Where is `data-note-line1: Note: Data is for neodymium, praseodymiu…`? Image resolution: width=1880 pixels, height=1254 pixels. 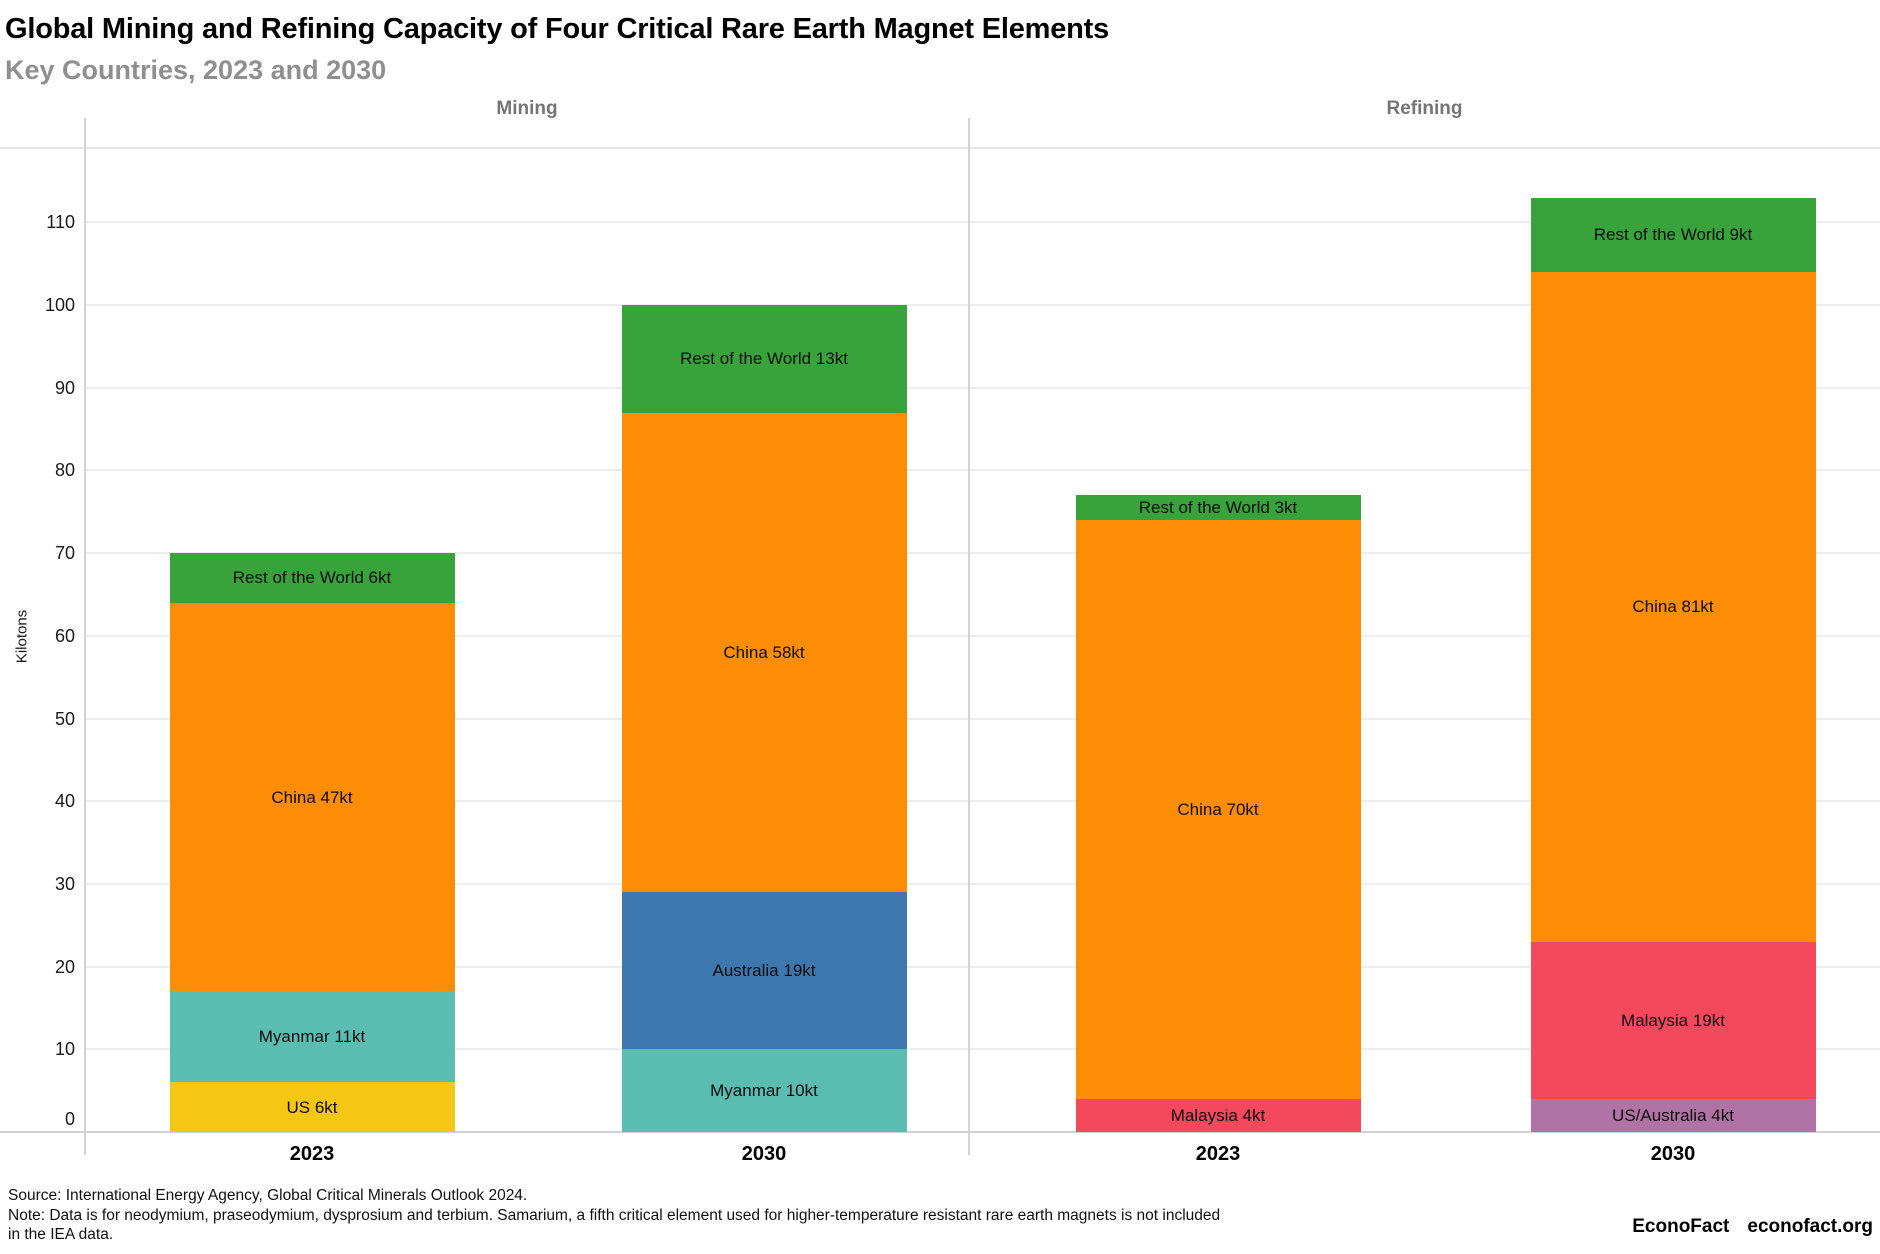
data-note-line1: Note: Data is for neodymium, praseodymiu… is located at coordinates (614, 1215).